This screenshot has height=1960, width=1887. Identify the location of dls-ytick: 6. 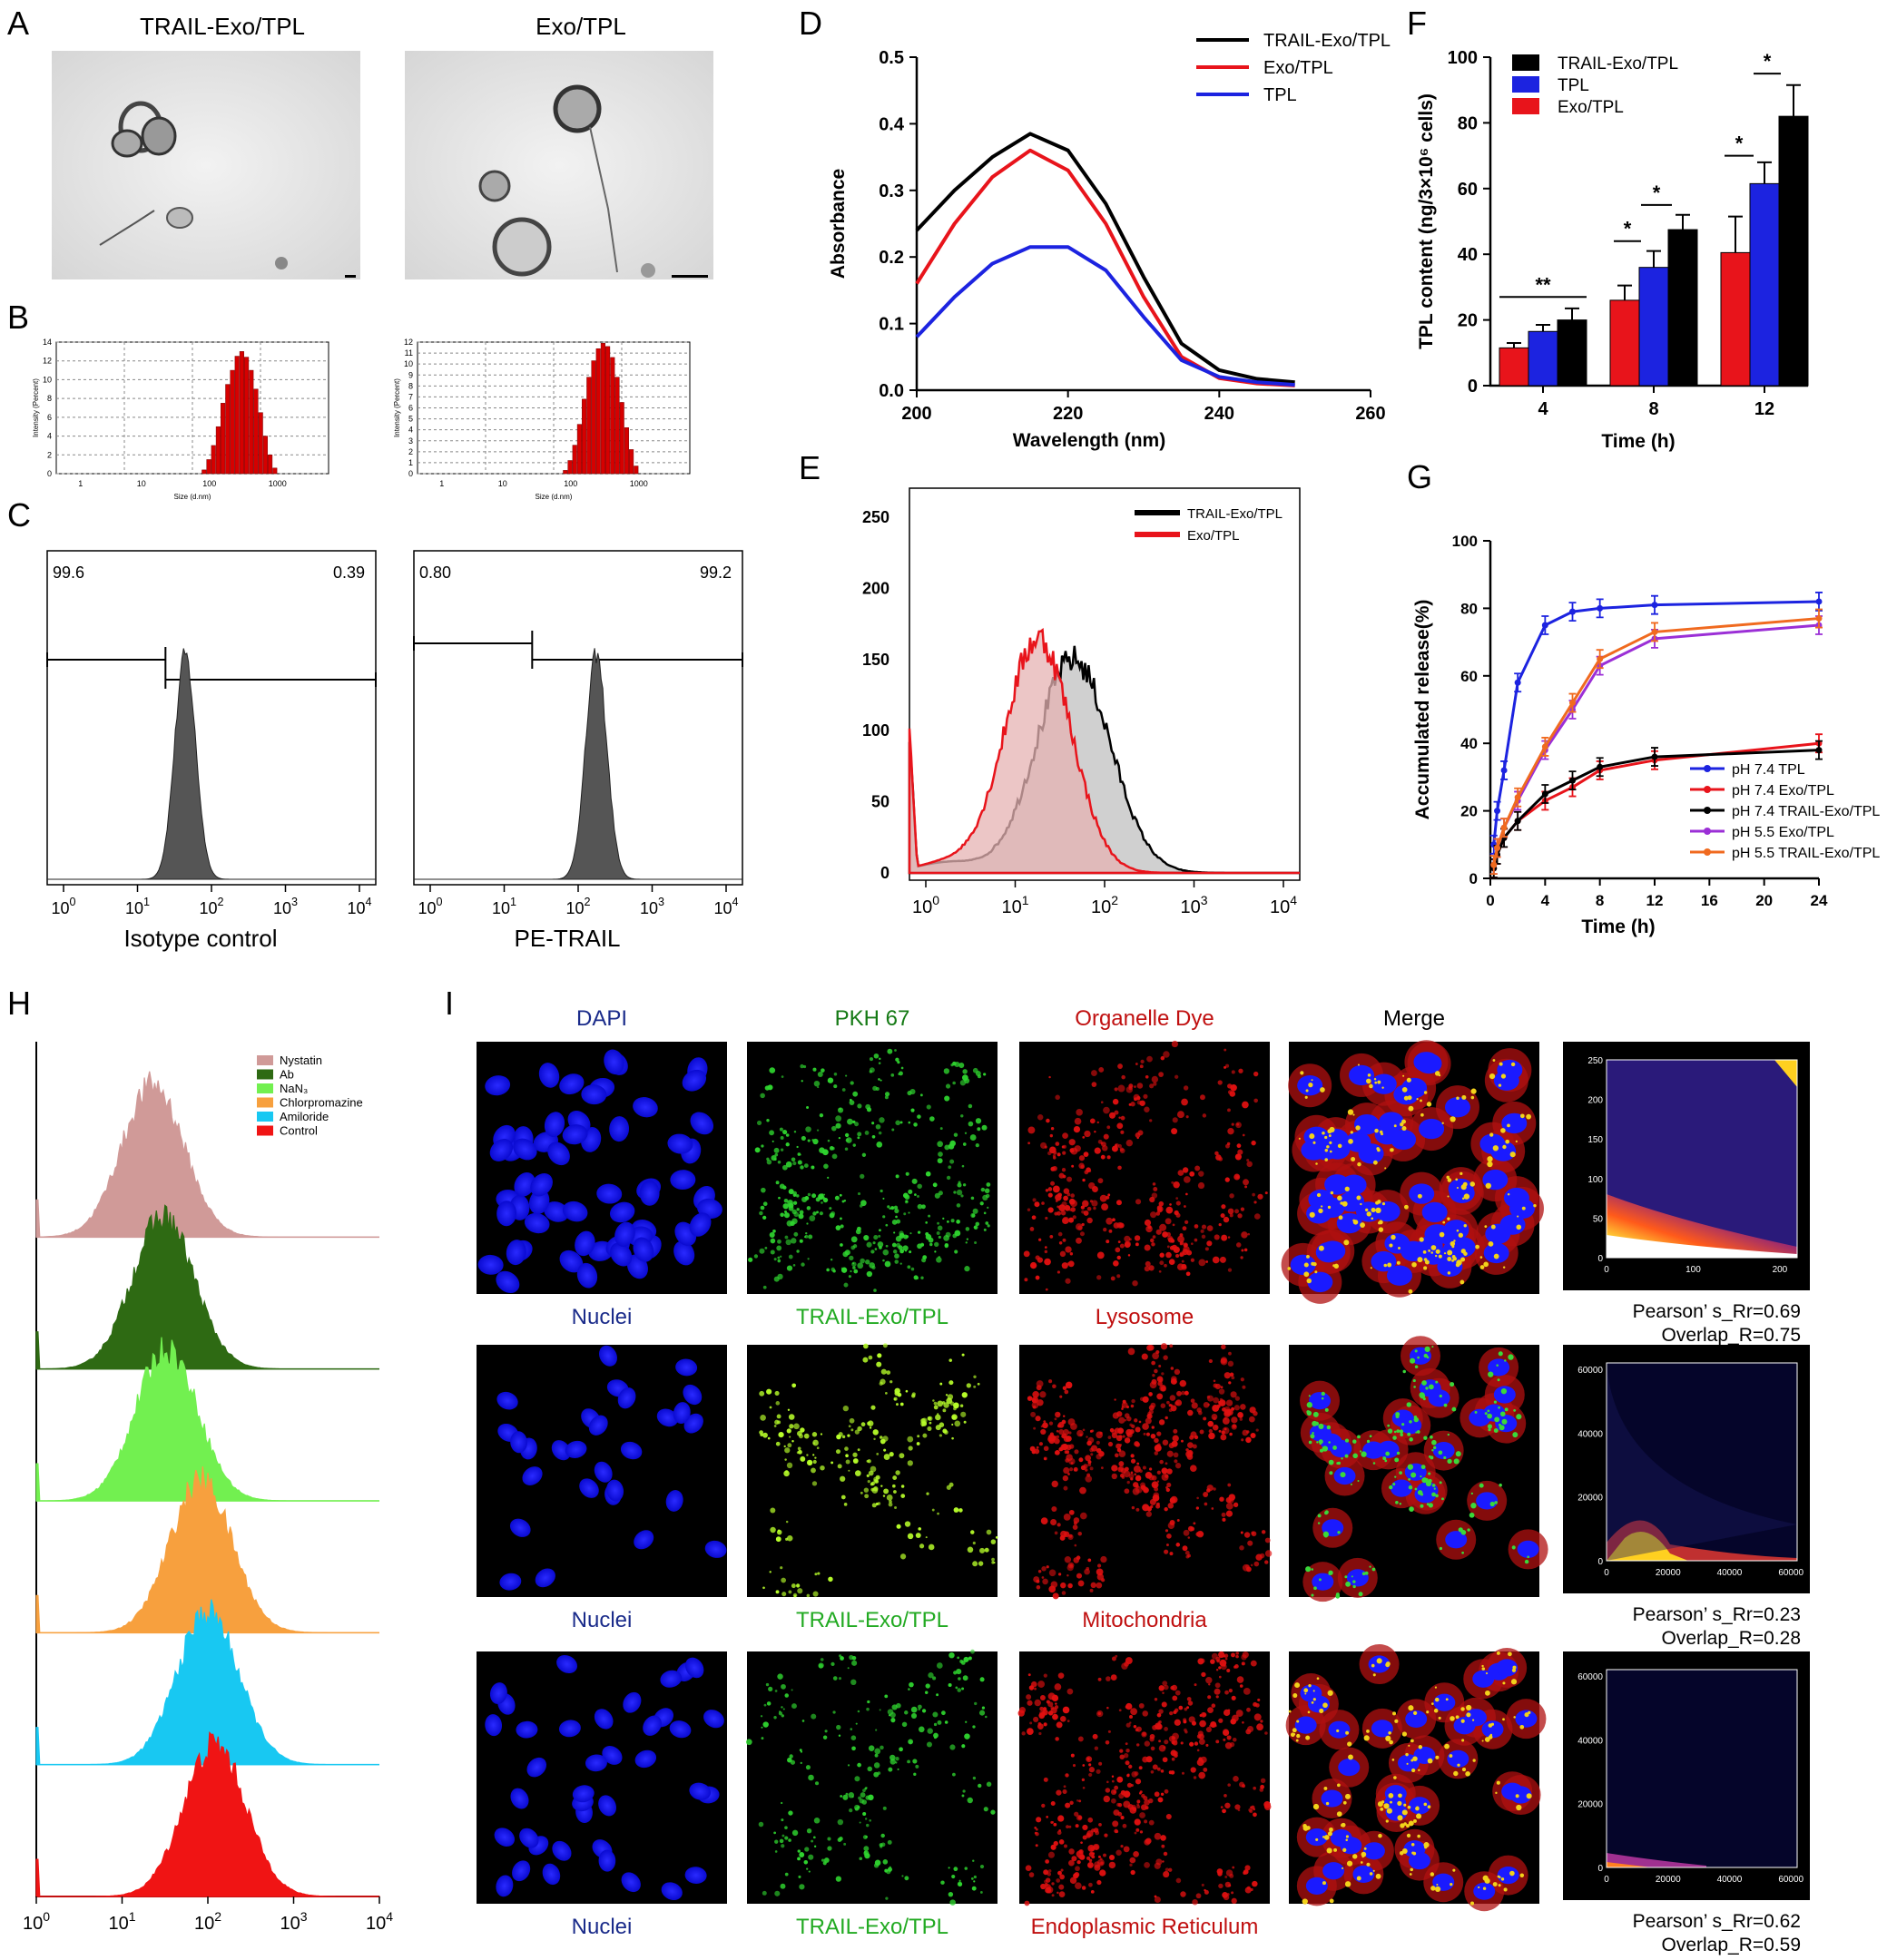
(410, 408).